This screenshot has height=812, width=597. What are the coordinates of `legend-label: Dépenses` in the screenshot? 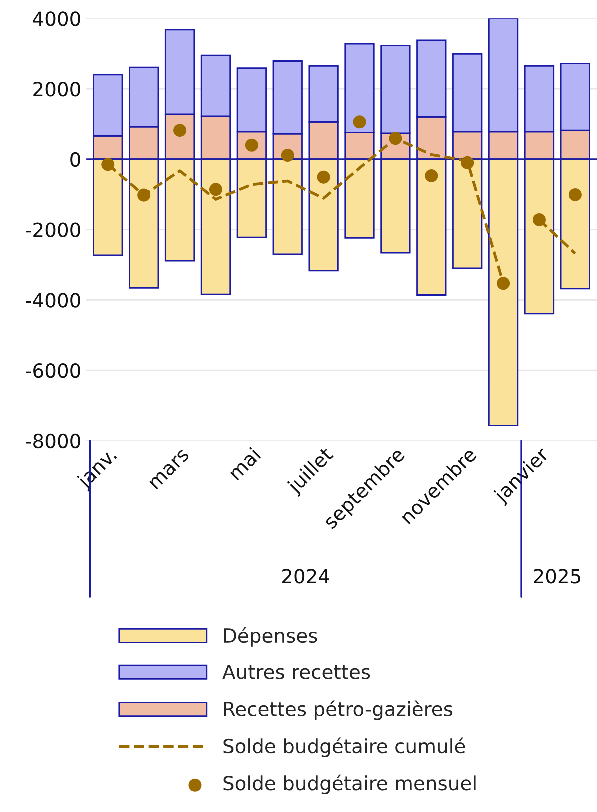 It's located at (271, 637).